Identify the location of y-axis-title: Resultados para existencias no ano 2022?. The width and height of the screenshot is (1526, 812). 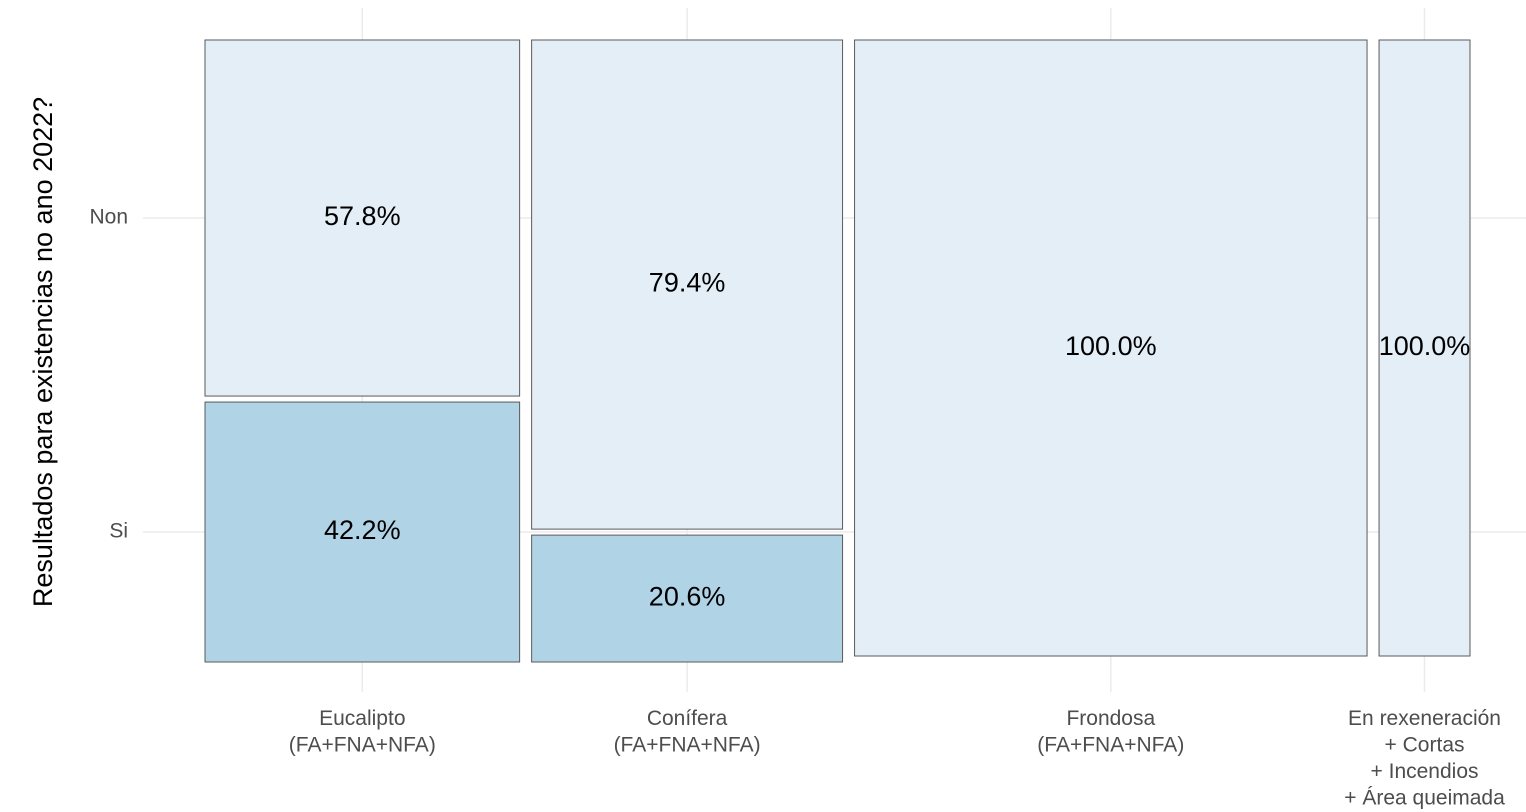
(43, 352).